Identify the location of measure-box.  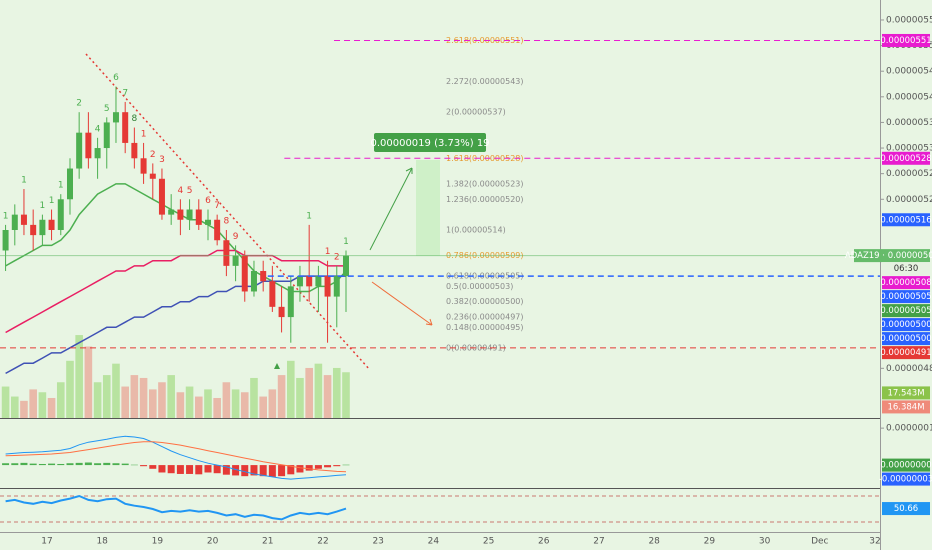
(430, 142).